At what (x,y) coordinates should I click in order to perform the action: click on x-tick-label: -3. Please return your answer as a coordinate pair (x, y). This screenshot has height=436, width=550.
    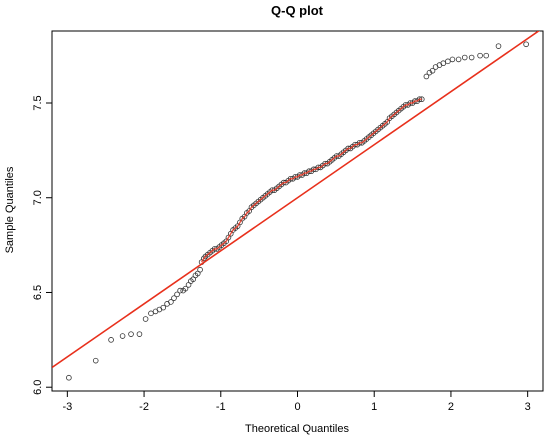
    Looking at the image, I should click on (67, 407).